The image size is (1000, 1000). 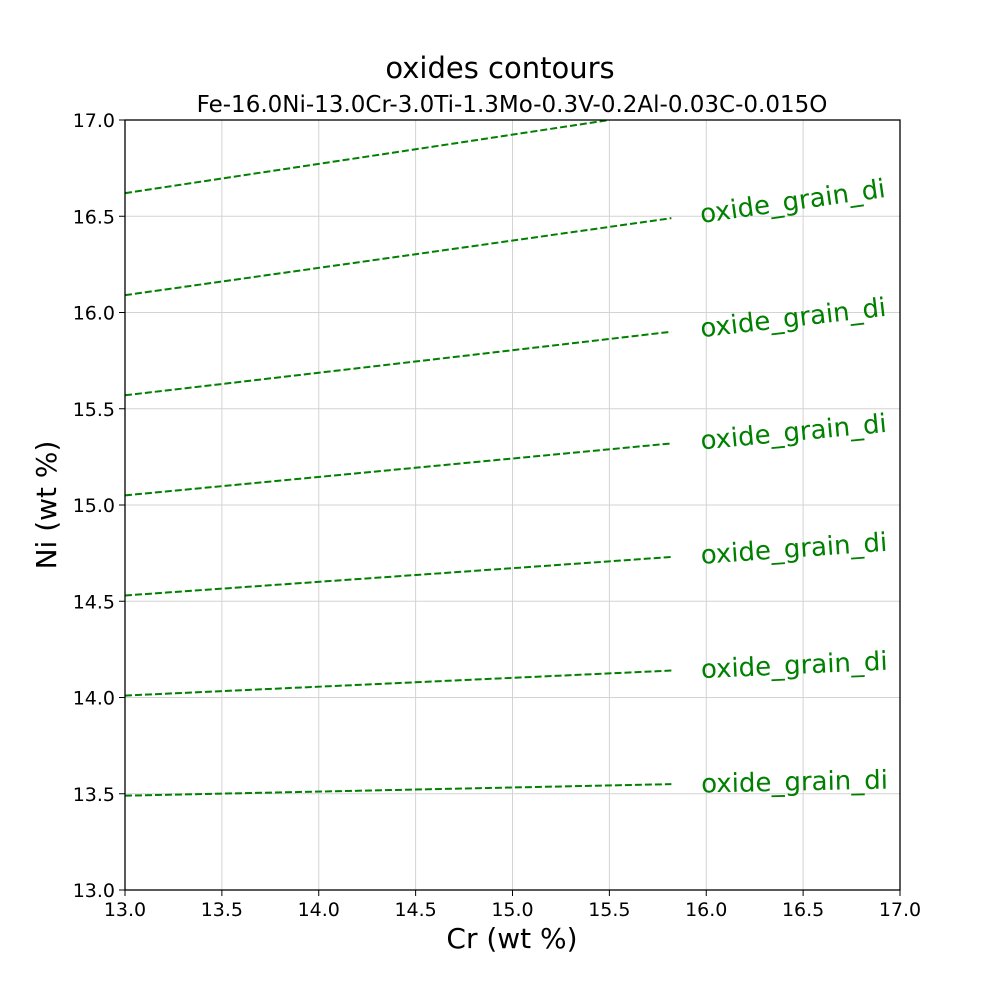 What do you see at coordinates (125, 910) in the screenshot?
I see `x-tick-label: 13.0` at bounding box center [125, 910].